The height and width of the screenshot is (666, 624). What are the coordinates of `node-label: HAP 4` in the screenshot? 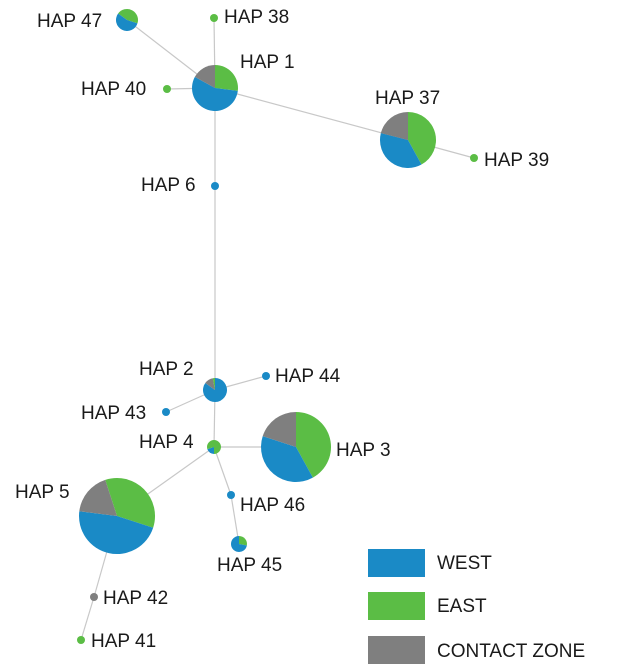 It's located at (166, 442).